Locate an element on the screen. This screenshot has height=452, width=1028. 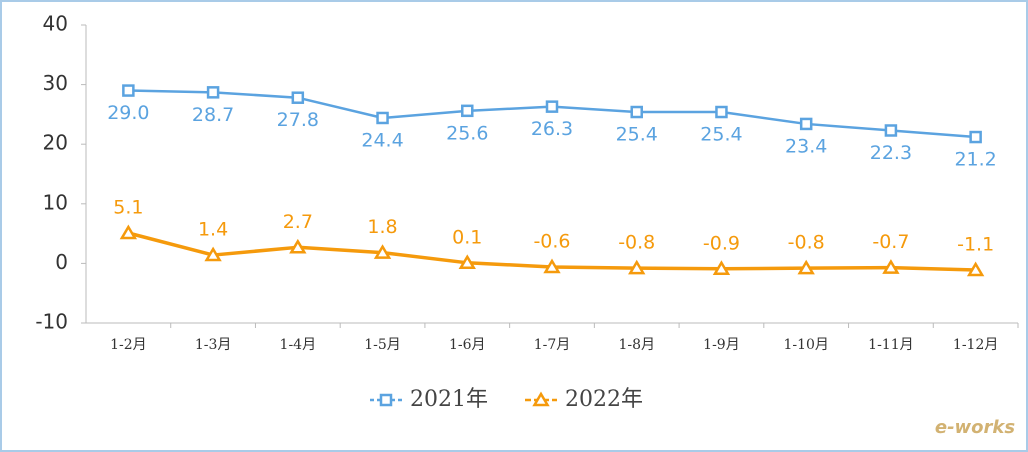
value-label: 22.3 is located at coordinates (891, 153).